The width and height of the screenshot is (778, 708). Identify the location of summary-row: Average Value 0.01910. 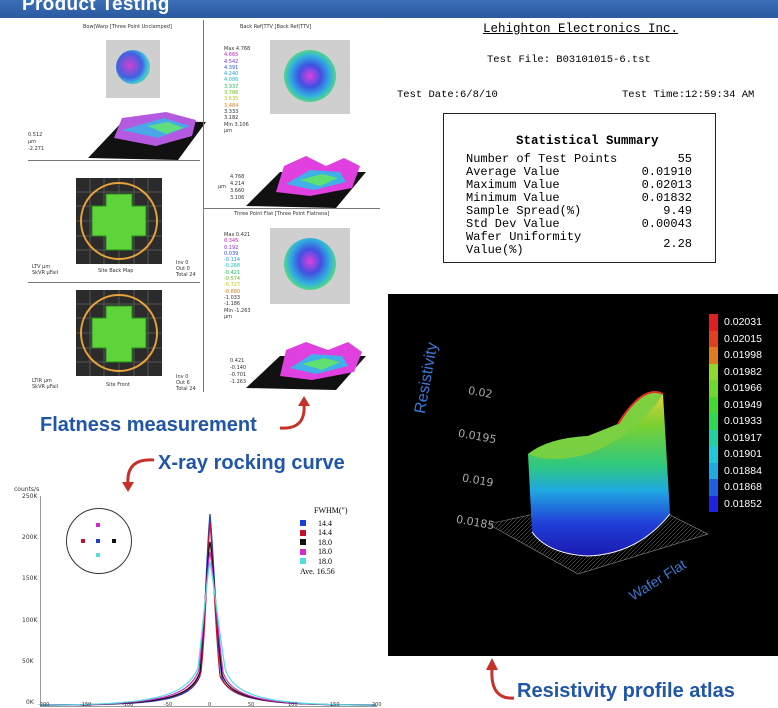
(579, 172).